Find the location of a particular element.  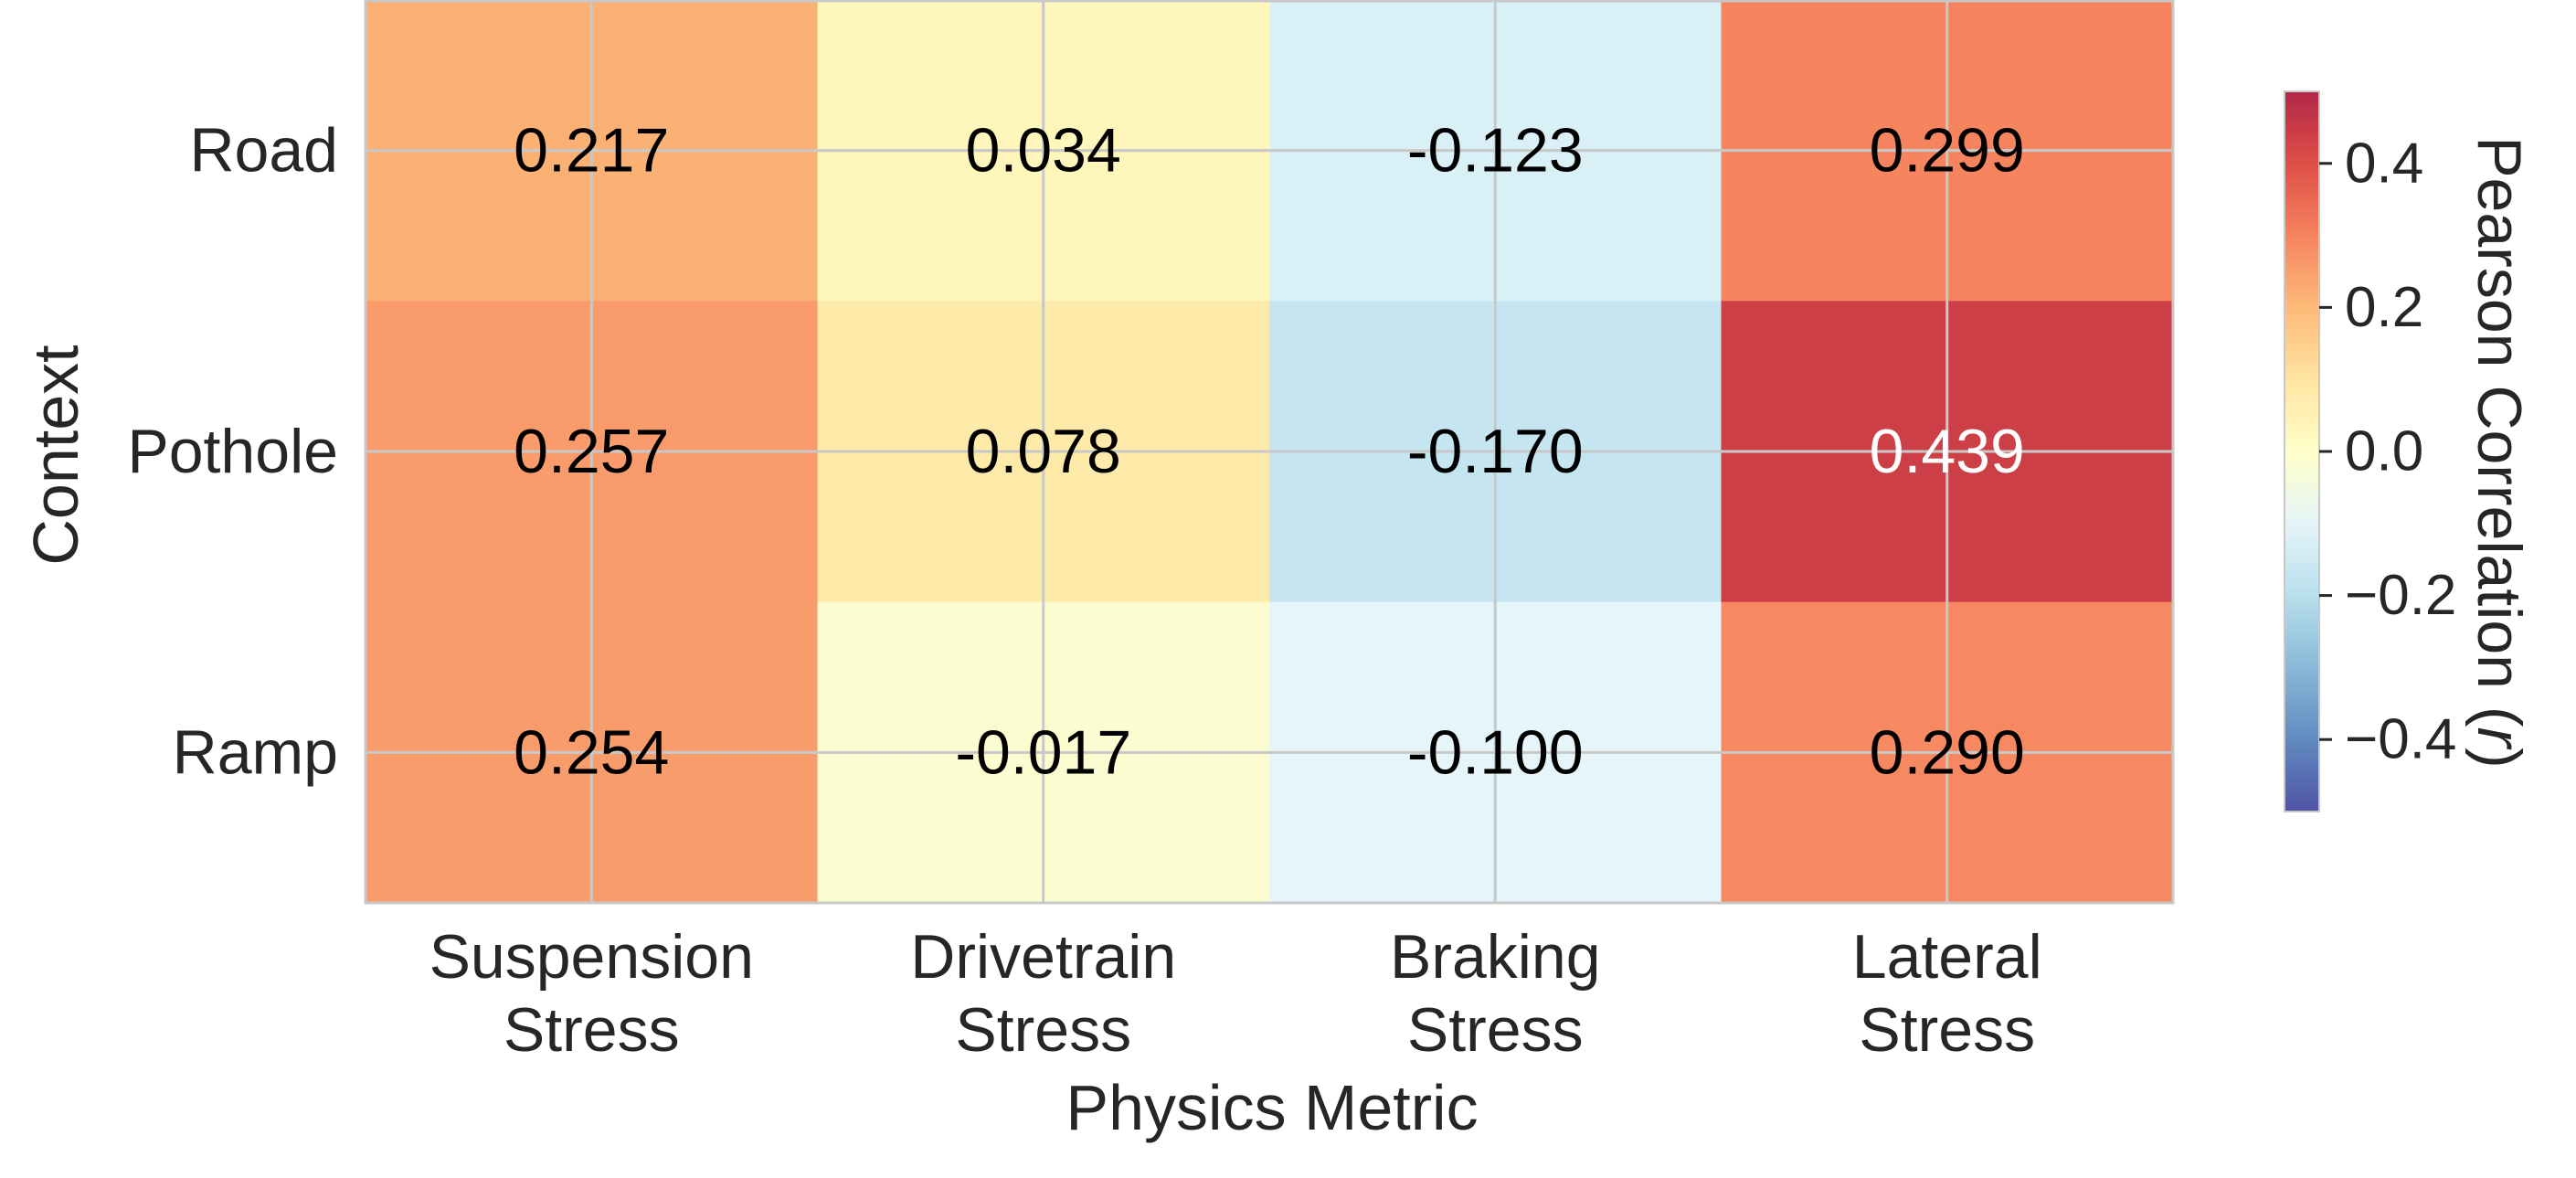

cell-value-r0-c2: -0.123 is located at coordinates (1495, 151).